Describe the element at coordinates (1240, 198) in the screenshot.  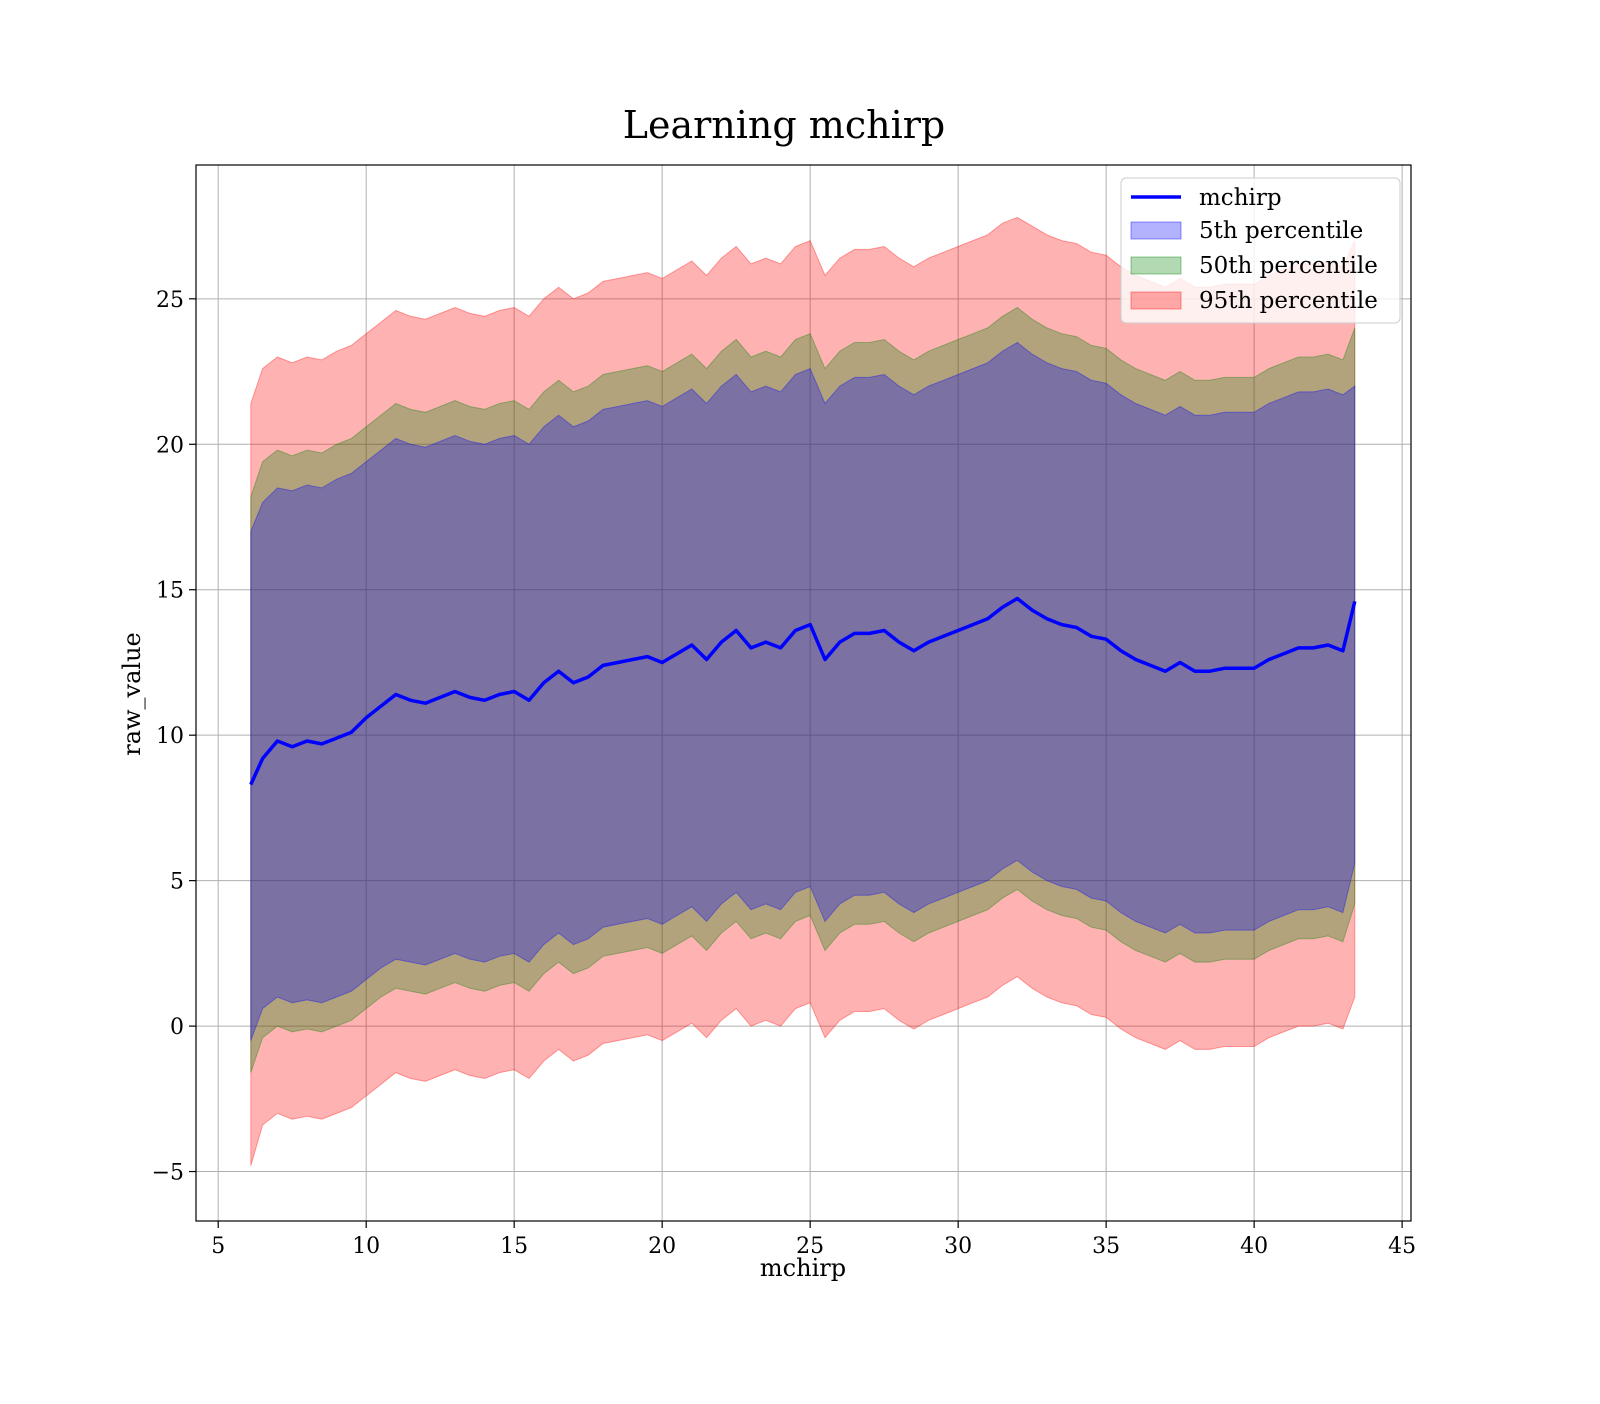
I see `legend-mchirp-label: mchirp` at that location.